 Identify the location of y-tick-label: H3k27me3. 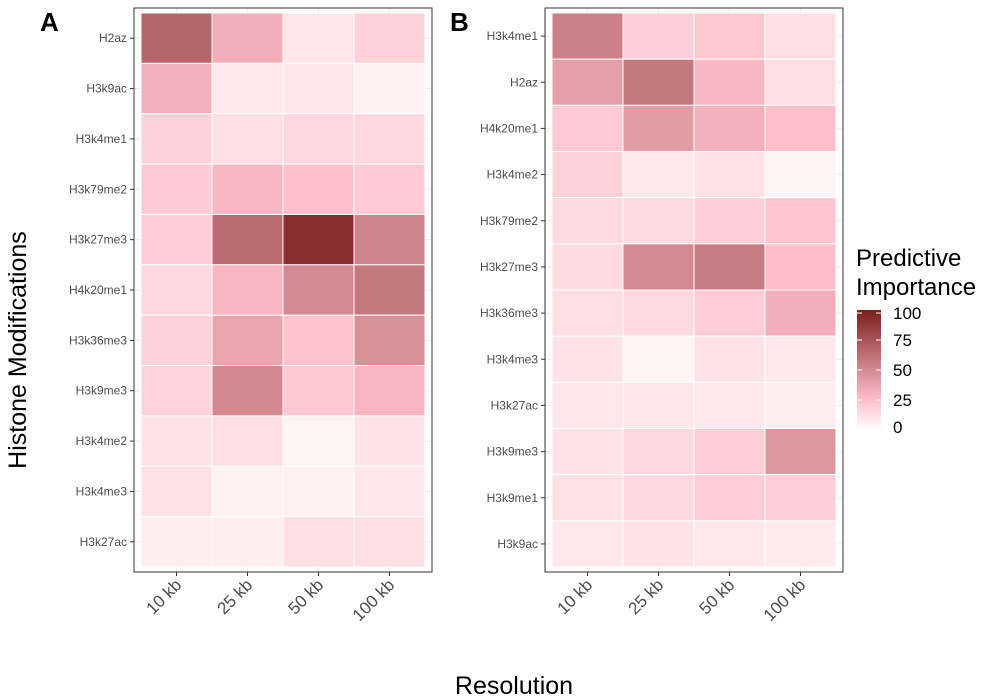
(98, 240).